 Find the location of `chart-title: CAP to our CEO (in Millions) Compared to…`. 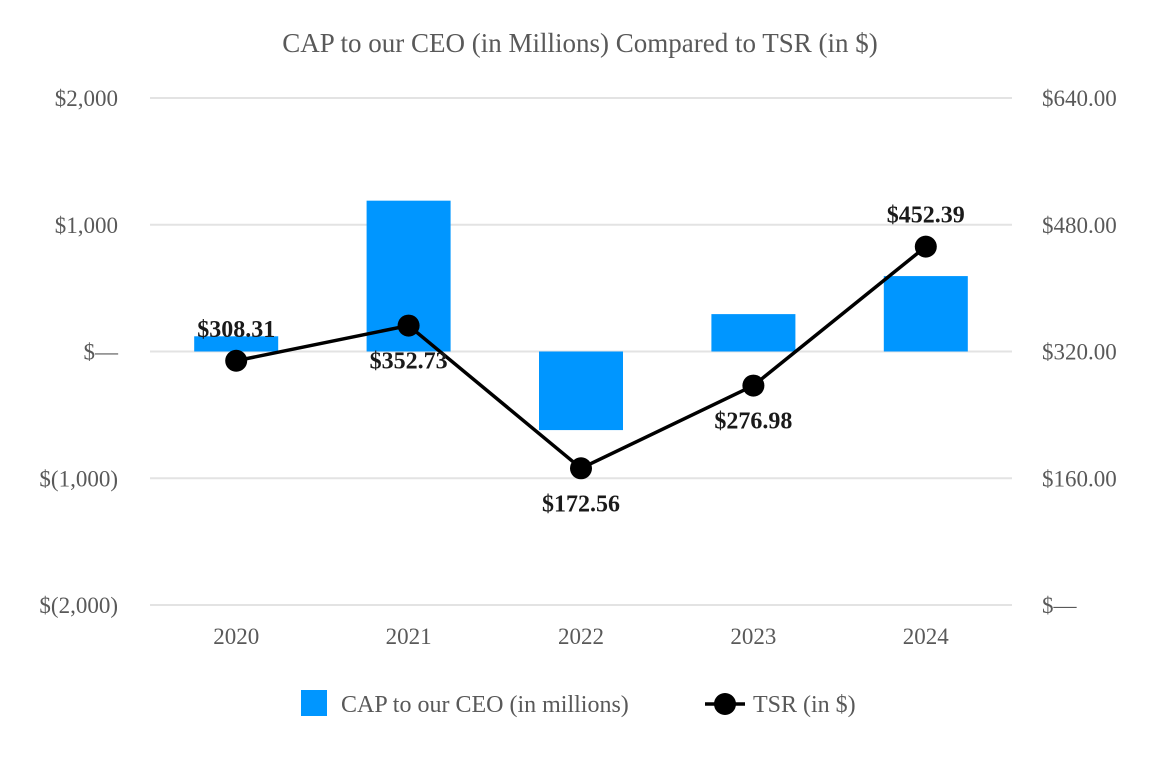

chart-title: CAP to our CEO (in Millions) Compared to… is located at coordinates (580, 43).